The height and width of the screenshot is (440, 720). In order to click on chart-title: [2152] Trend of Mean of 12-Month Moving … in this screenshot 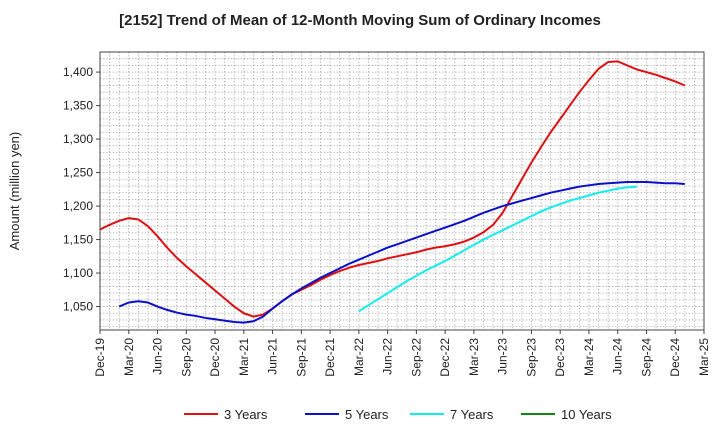, I will do `click(360, 20)`.